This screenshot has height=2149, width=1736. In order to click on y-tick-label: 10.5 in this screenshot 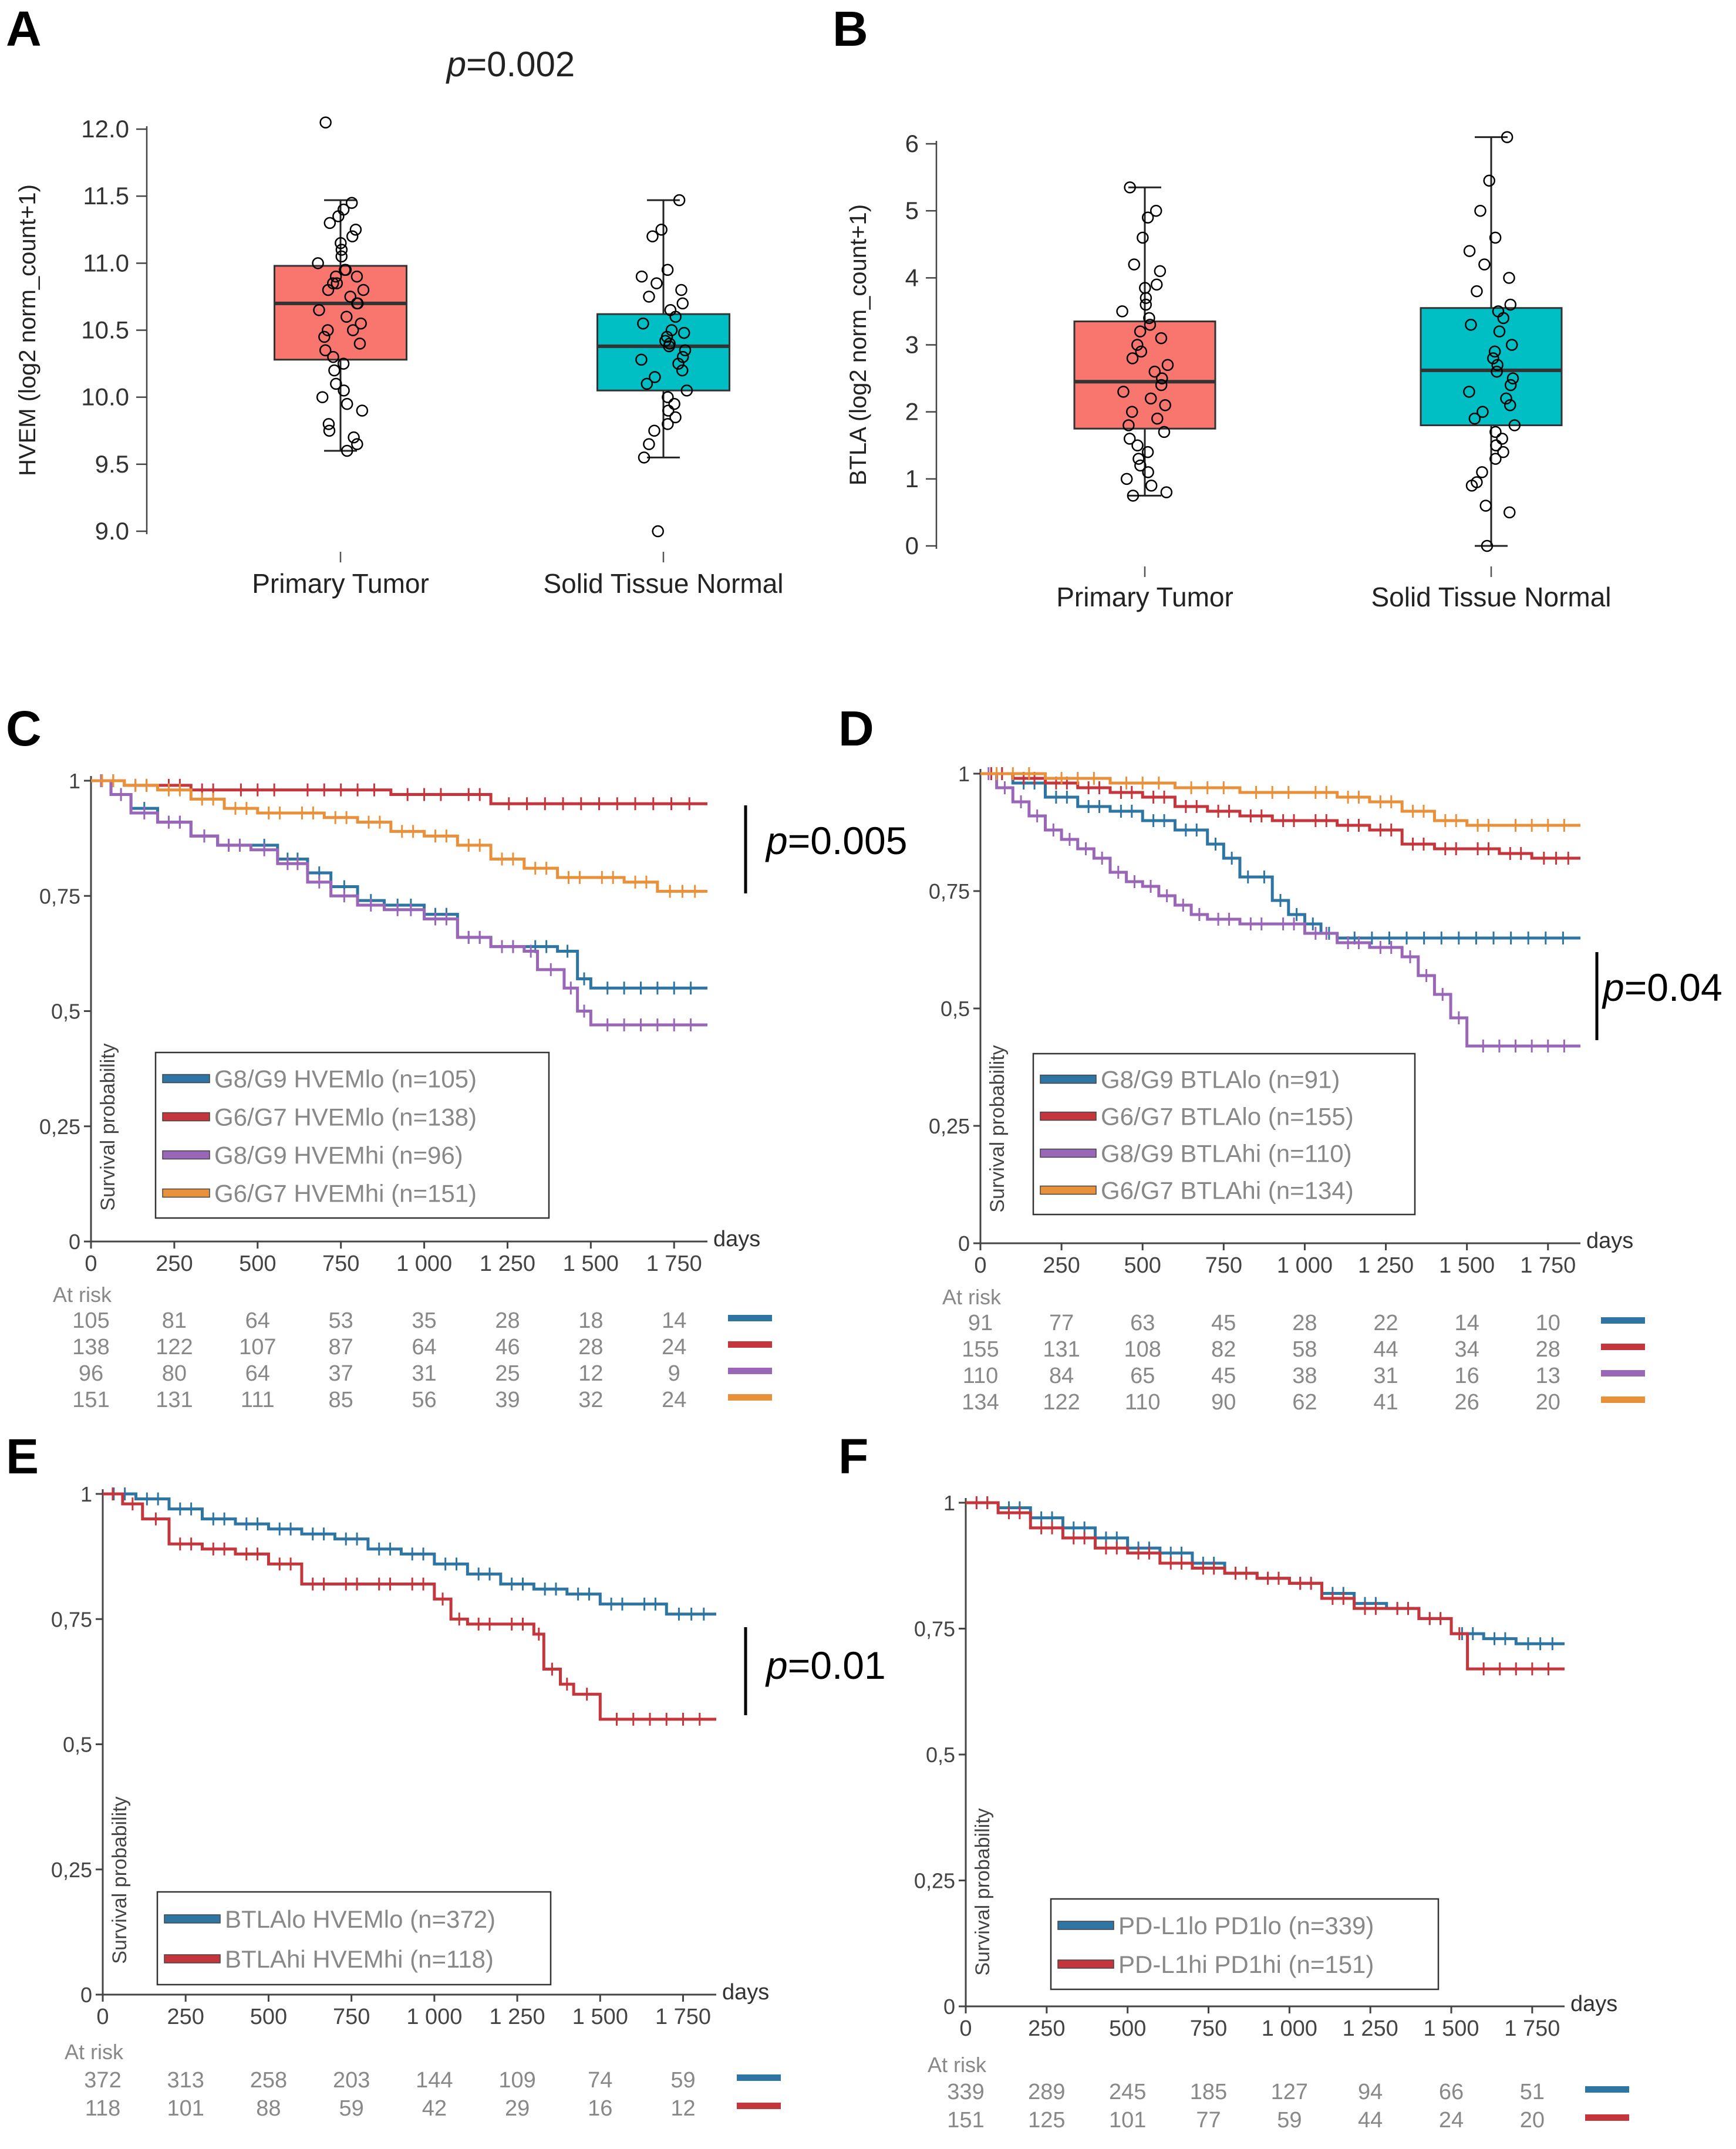, I will do `click(105, 330)`.